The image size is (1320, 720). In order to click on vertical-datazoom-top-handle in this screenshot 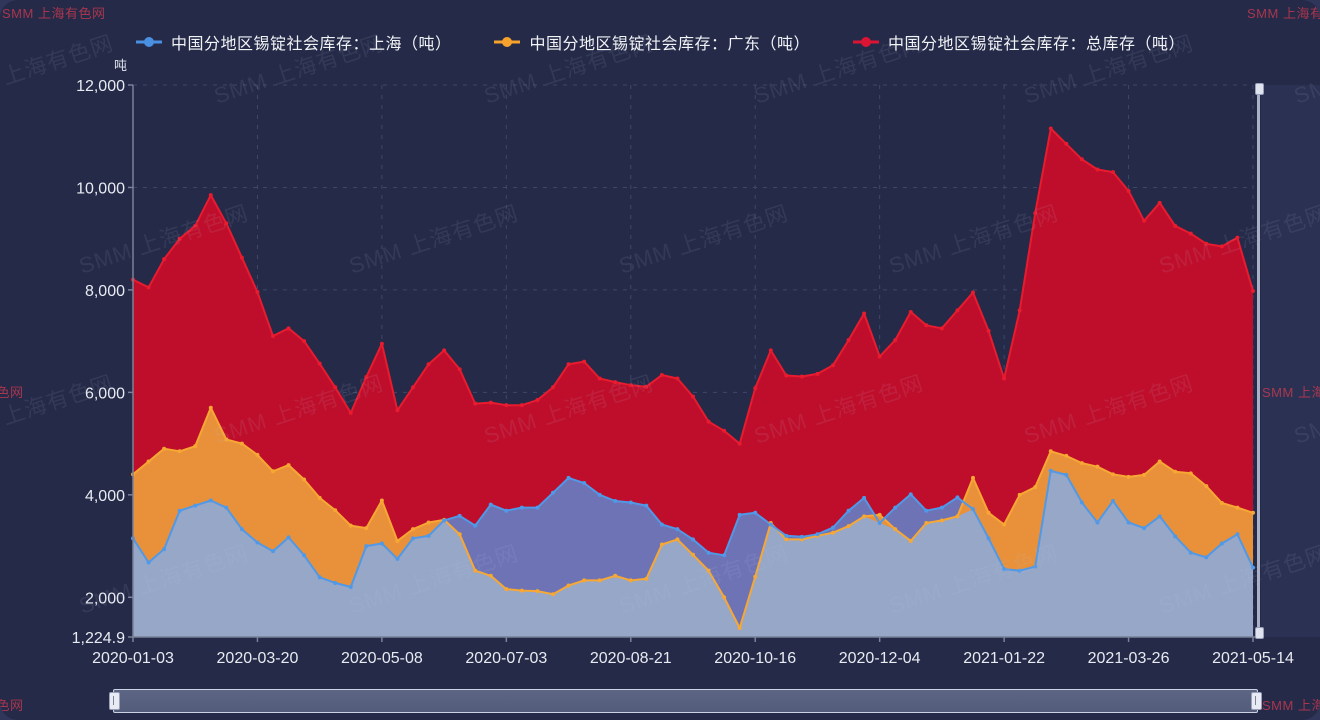, I will do `click(1259, 89)`.